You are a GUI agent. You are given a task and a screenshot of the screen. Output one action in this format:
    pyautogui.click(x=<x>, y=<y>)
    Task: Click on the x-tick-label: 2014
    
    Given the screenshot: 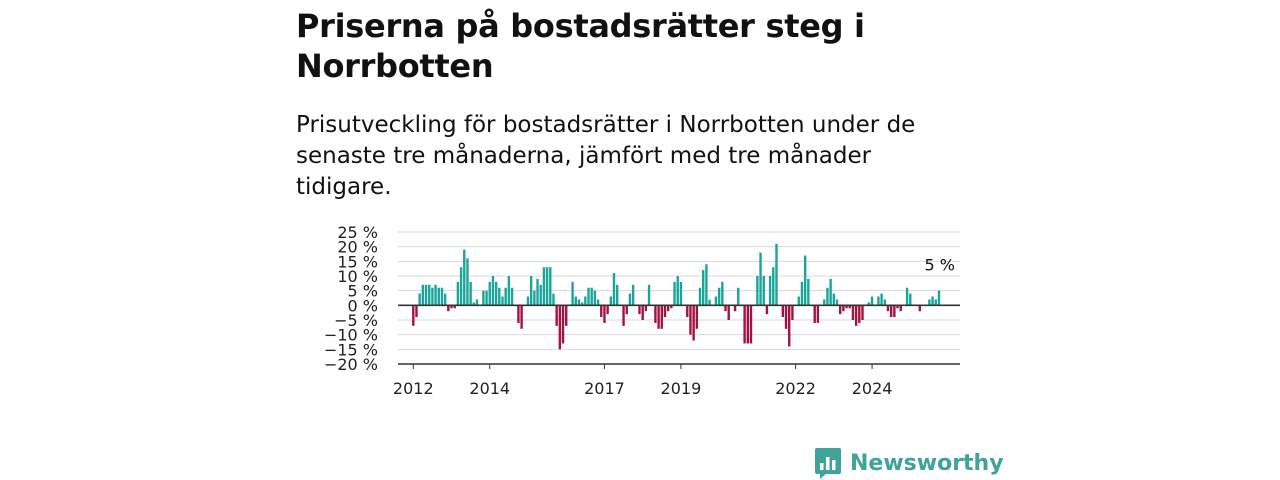 What is the action you would take?
    pyautogui.click(x=489, y=388)
    